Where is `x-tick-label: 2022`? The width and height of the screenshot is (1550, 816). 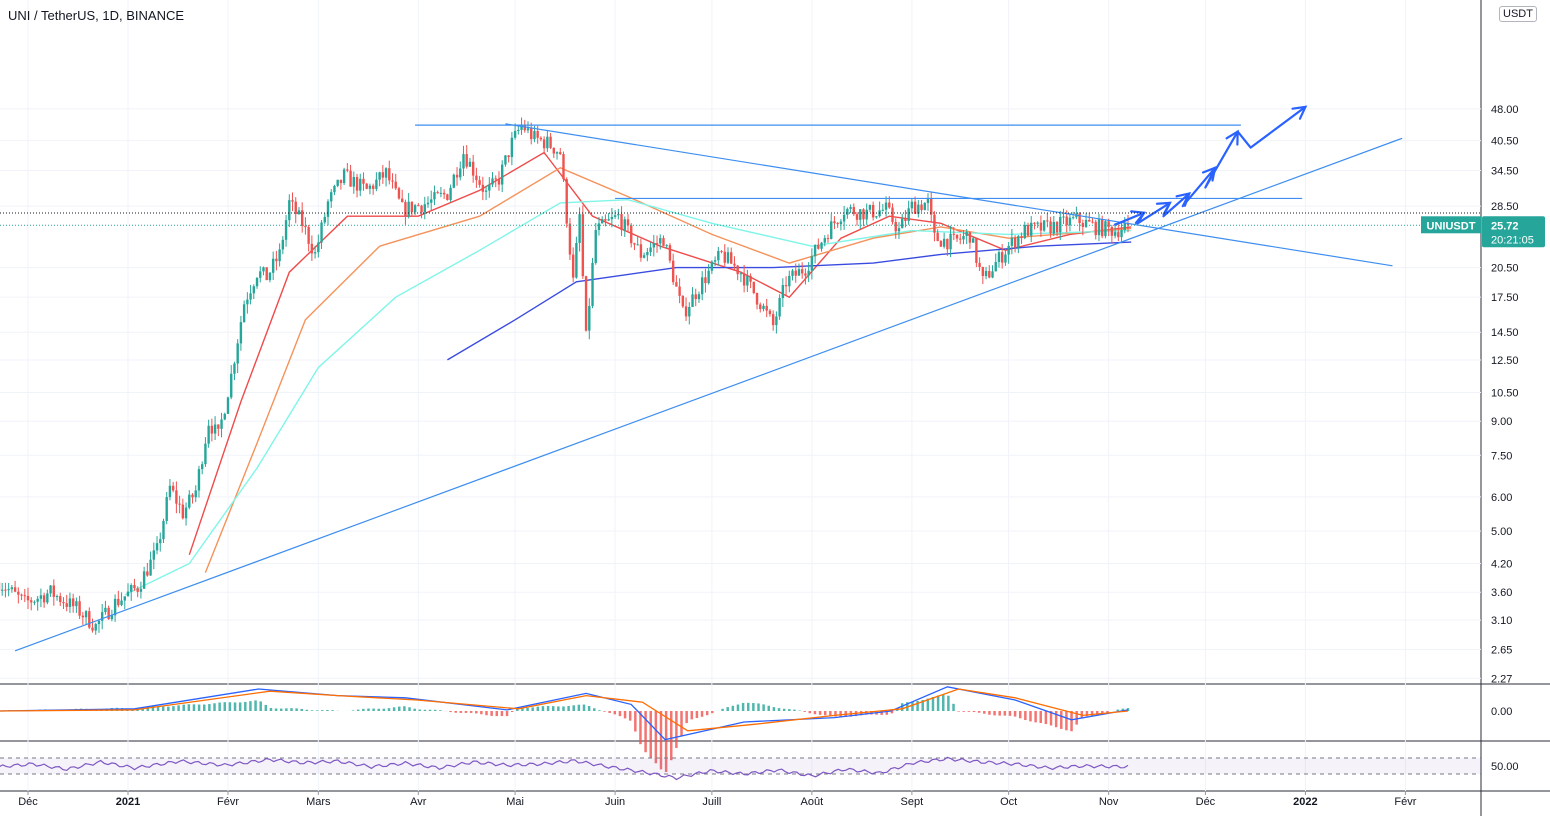
x-tick-label: 2022 is located at coordinates (1305, 802).